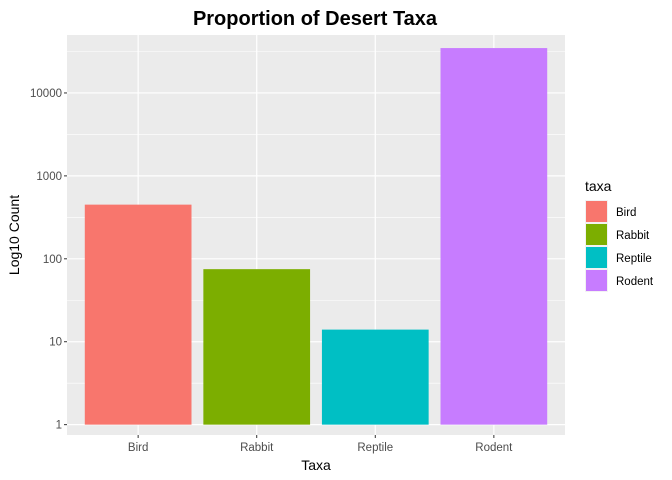 The width and height of the screenshot is (672, 480). I want to click on legend-title: taxa, so click(598, 186).